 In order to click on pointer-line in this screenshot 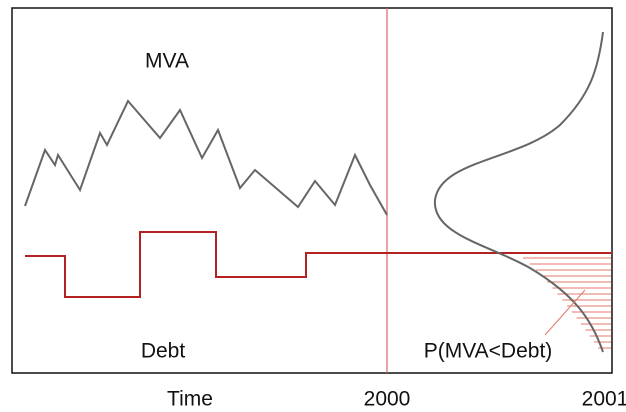, I will do `click(565, 312)`.